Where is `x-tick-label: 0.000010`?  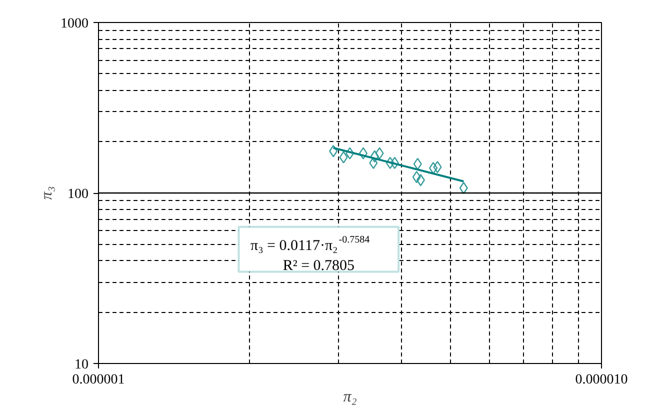 x-tick-label: 0.000010 is located at coordinates (601, 380).